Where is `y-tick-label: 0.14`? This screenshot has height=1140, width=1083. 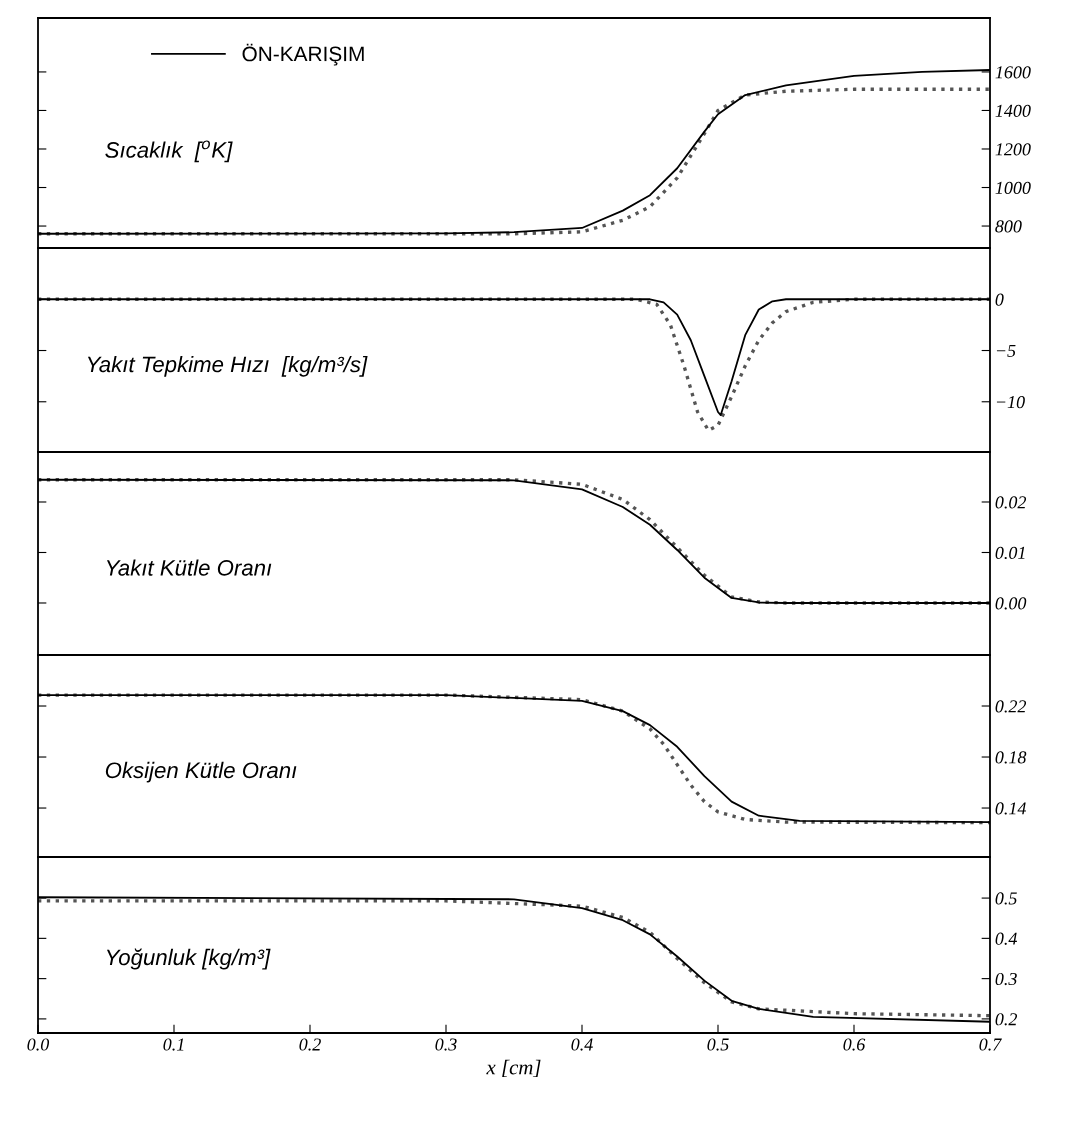
y-tick-label: 0.14 is located at coordinates (1011, 808).